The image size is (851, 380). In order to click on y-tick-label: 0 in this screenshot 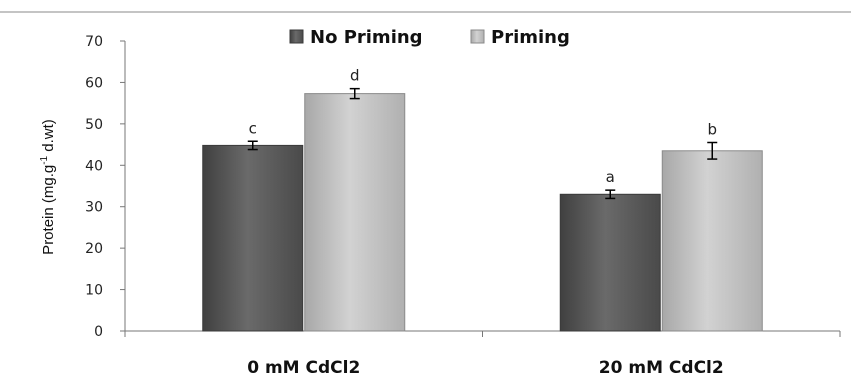, I will do `click(98, 332)`.